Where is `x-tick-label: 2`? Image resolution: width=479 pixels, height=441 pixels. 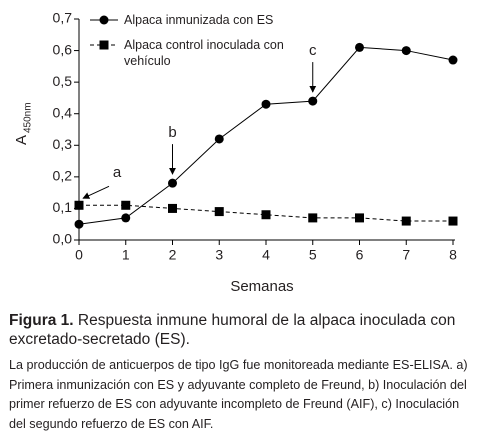 x-tick-label: 2 is located at coordinates (173, 255).